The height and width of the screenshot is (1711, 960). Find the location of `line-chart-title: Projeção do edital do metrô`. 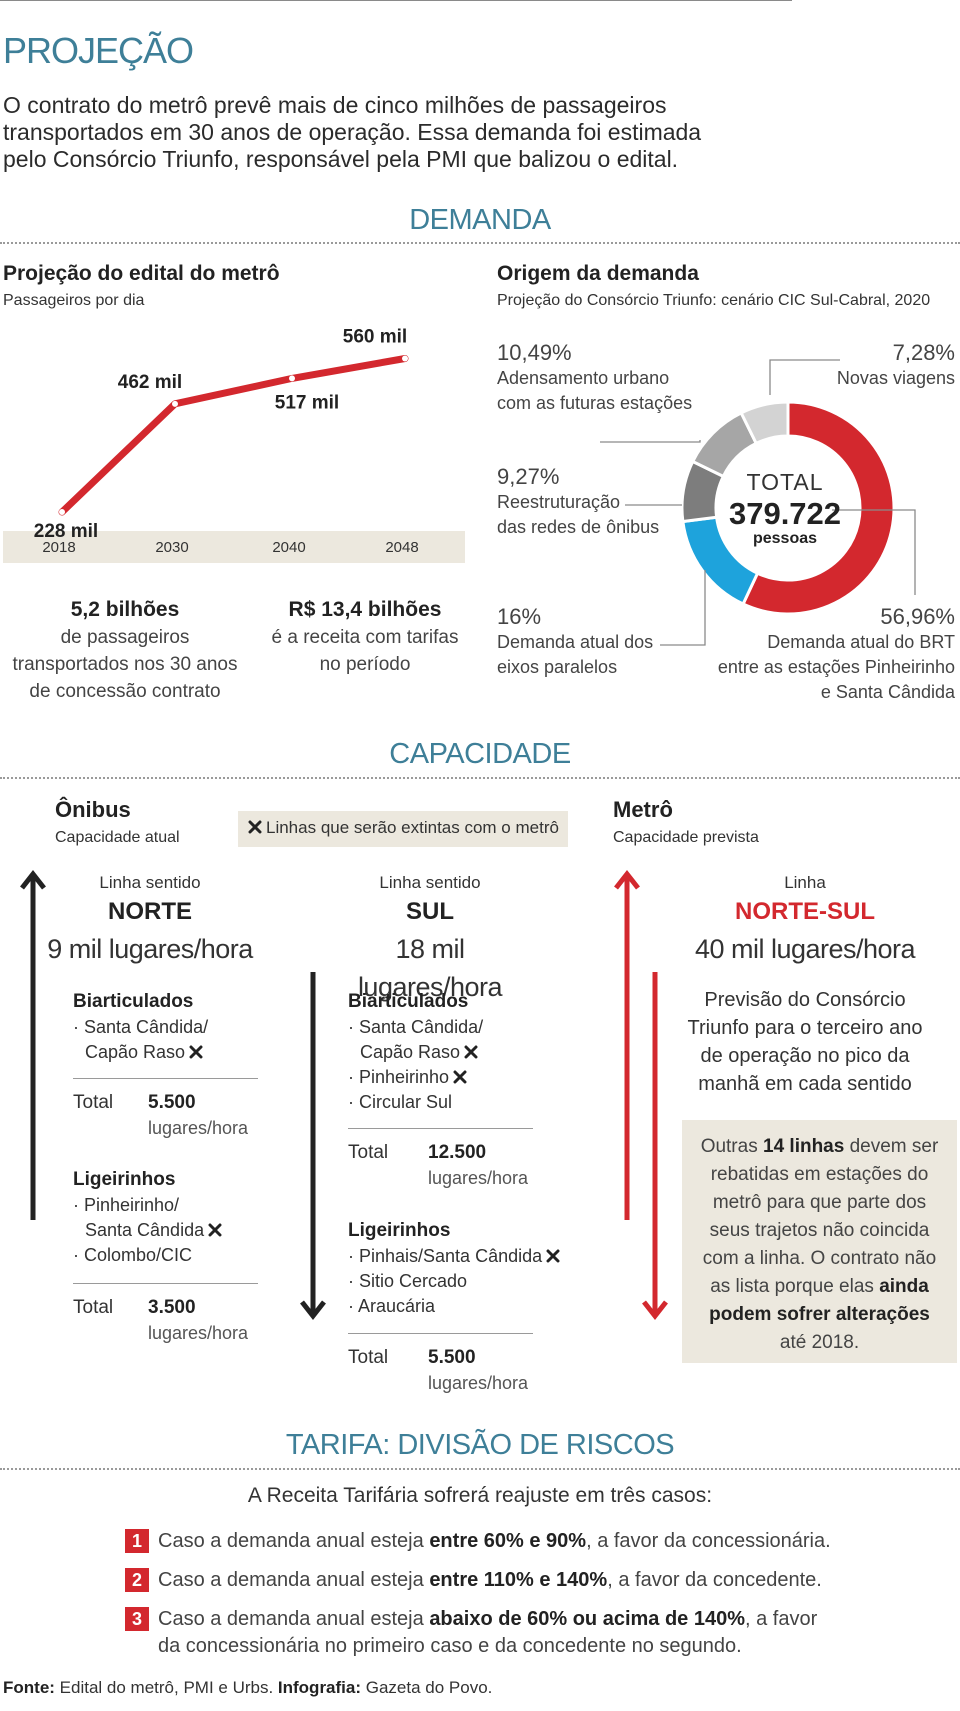

line-chart-title: Projeção do edital do metrô is located at coordinates (141, 273).